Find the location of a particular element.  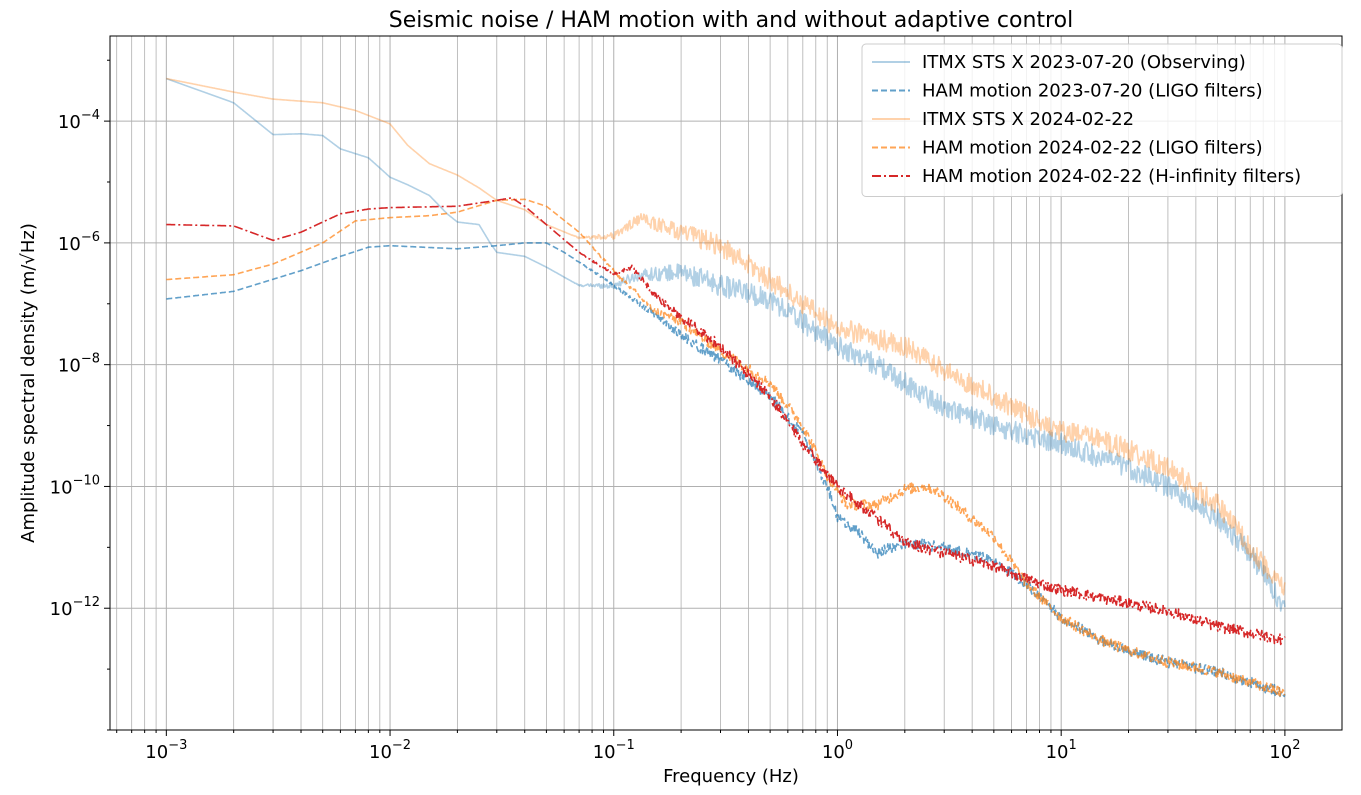

x-axis-label: Frequency (Hz) is located at coordinates (731, 776).